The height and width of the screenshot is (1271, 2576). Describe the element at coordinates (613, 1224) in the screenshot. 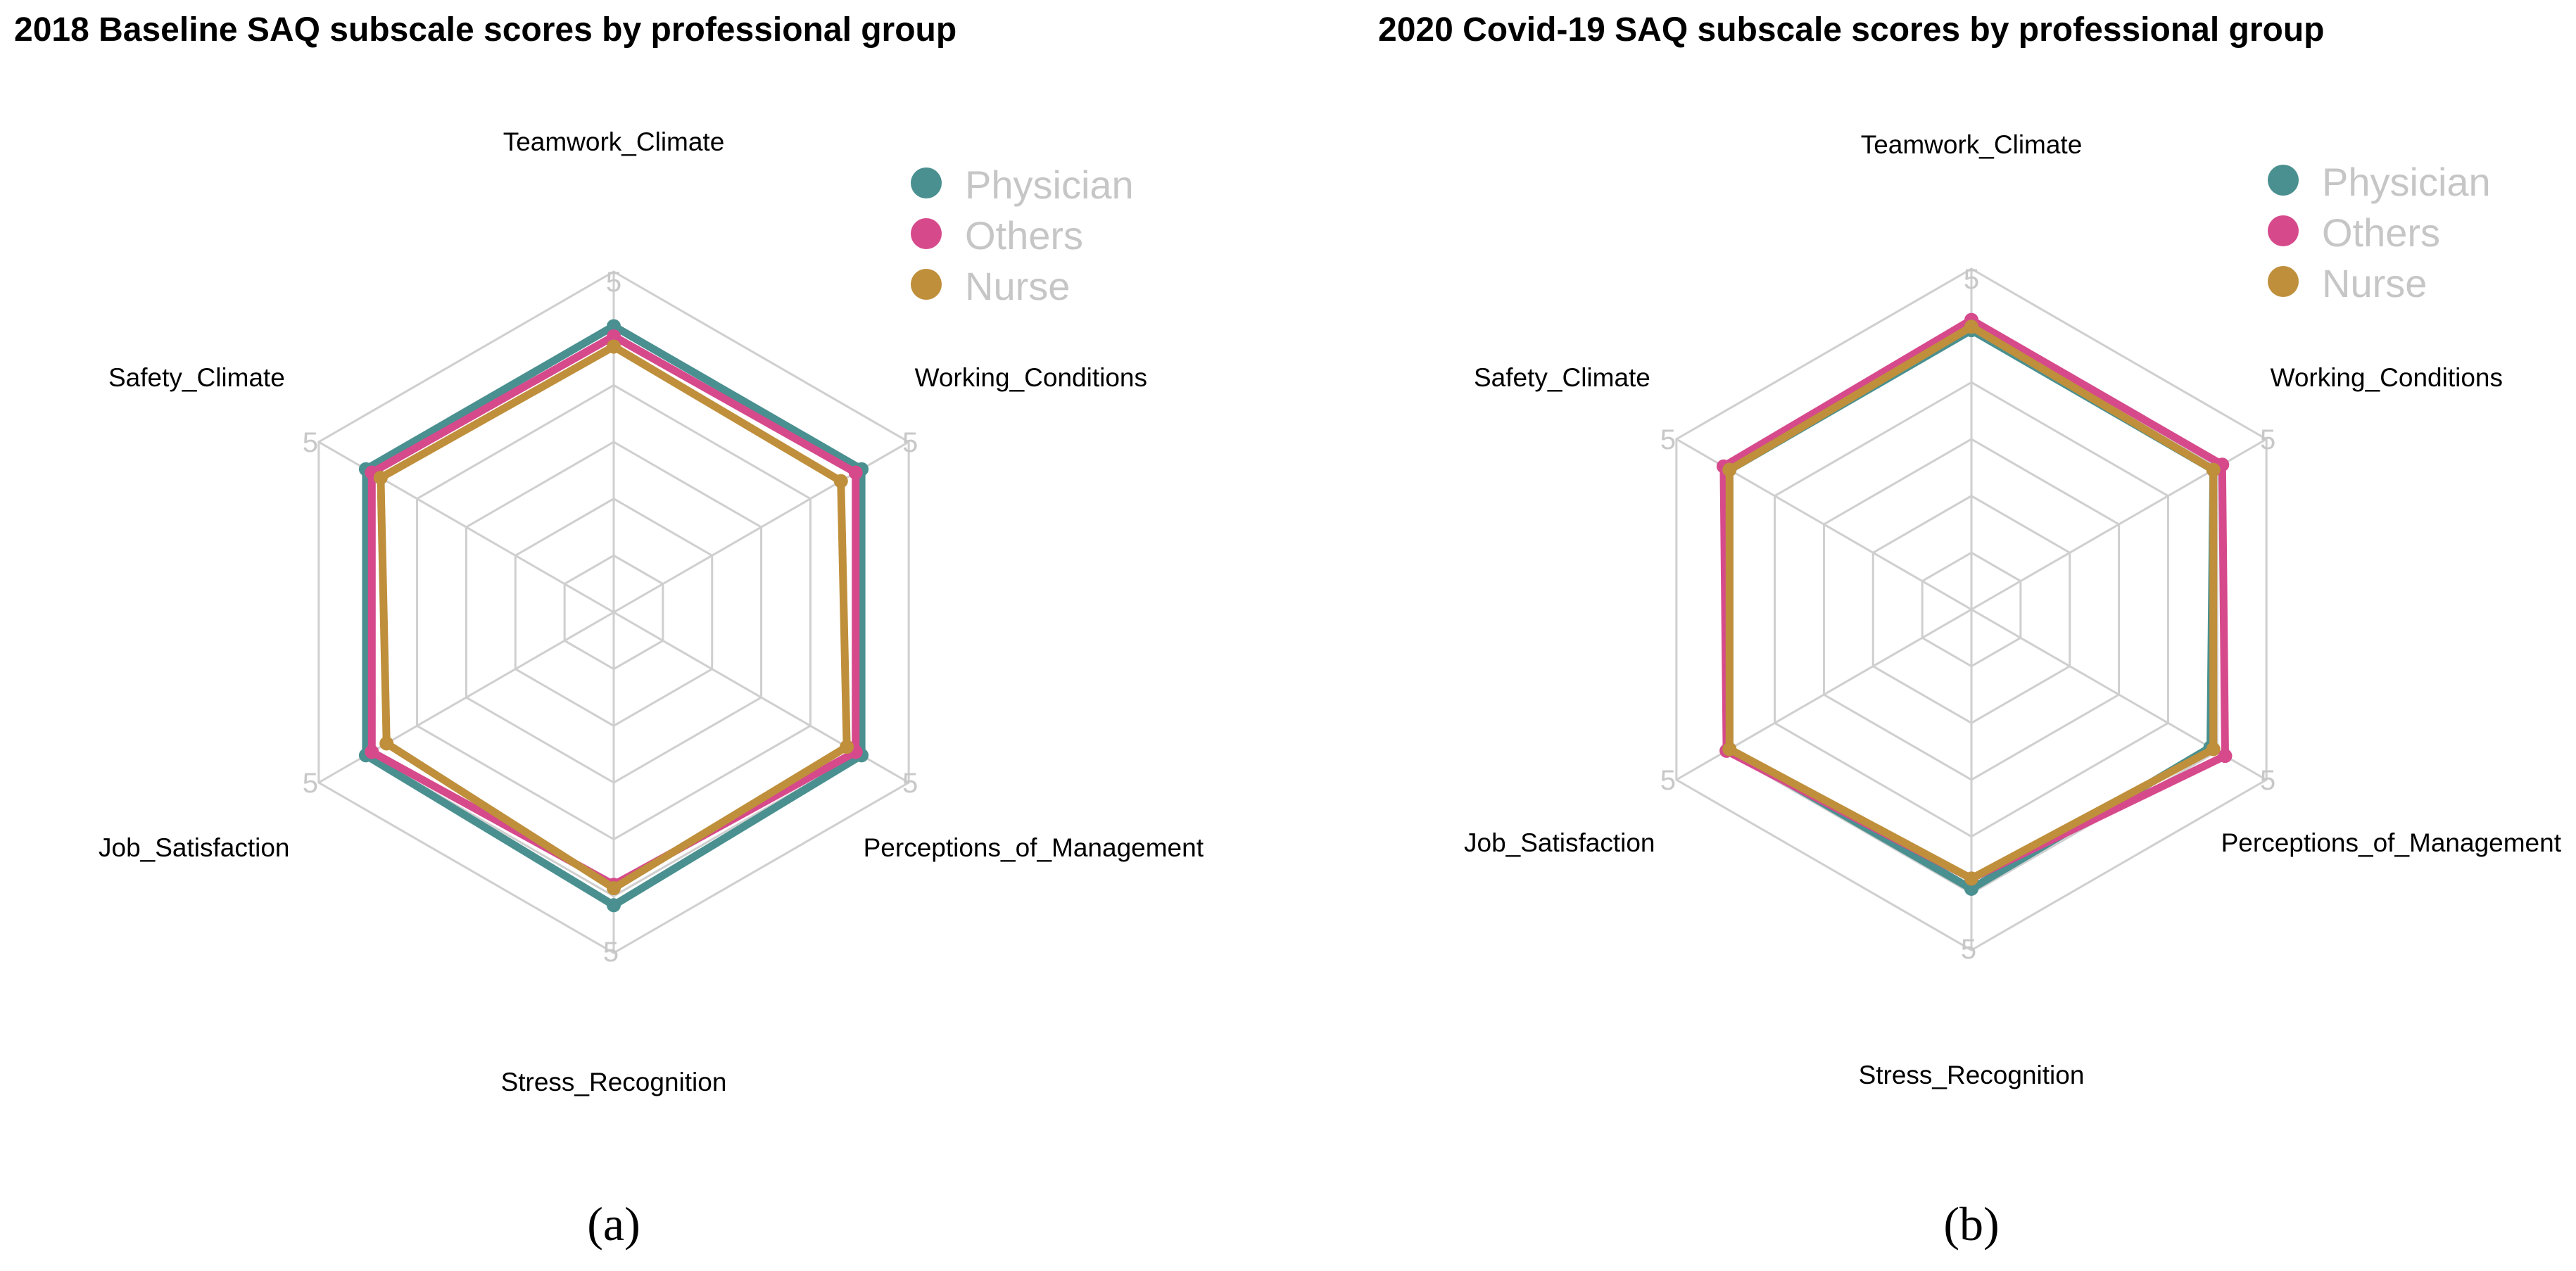

I see `panel-caption: (a)` at that location.